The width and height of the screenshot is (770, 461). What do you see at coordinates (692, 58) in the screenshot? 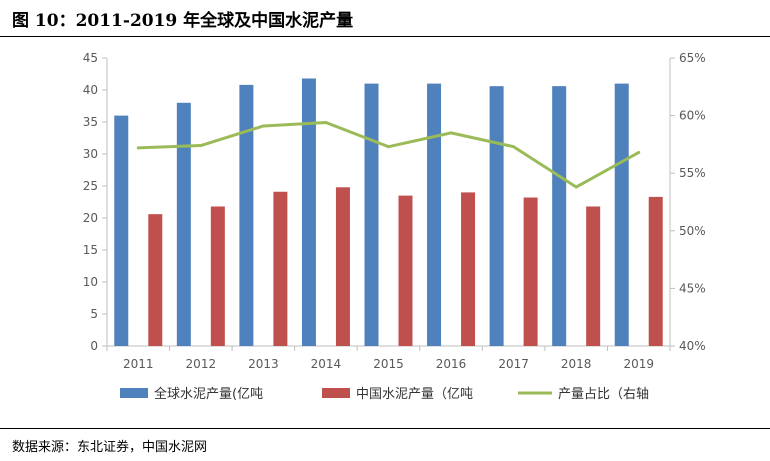
I see `right-tick-label: 65%` at bounding box center [692, 58].